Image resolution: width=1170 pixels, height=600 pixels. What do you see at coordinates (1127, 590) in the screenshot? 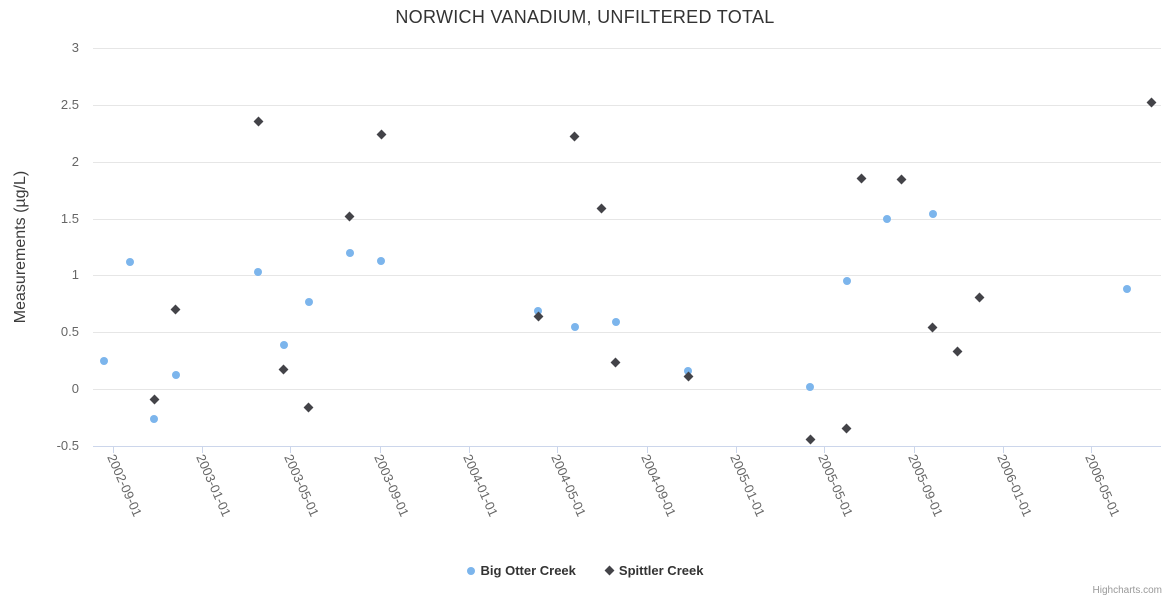
I see `highcharts-credit-link: Highcharts.com` at bounding box center [1127, 590].